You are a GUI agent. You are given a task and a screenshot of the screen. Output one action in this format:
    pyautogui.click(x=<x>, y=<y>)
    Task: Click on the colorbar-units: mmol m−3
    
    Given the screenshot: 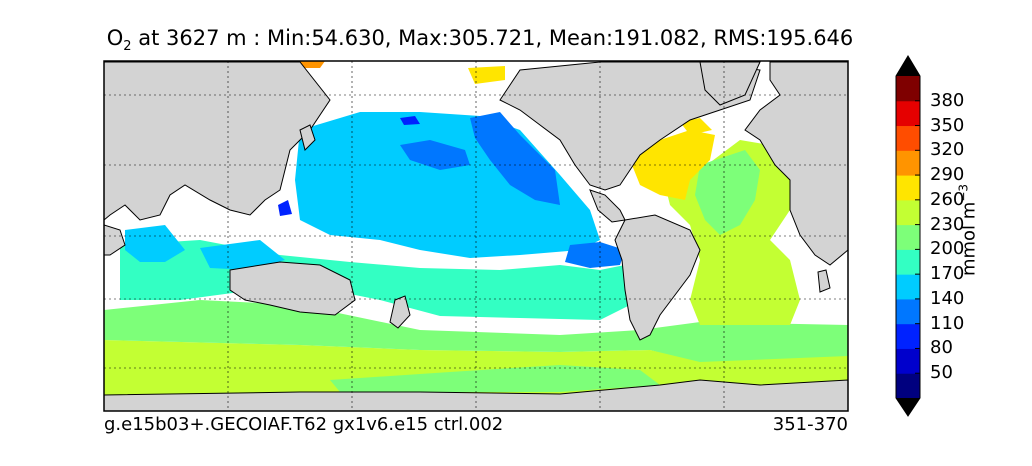 What is the action you would take?
    pyautogui.click(x=968, y=230)
    